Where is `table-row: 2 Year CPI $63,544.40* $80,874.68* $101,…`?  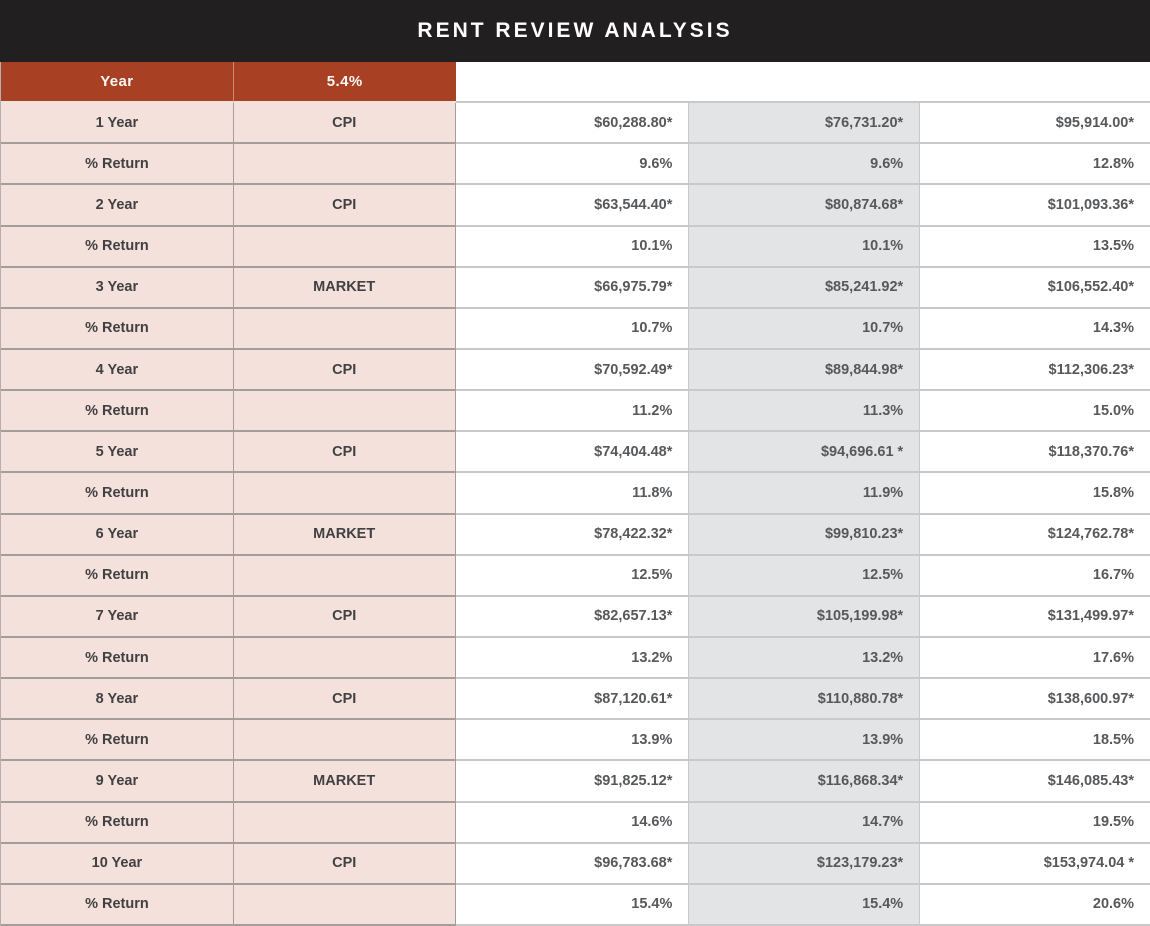 table-row: 2 Year CPI $63,544.40* $80,874.68* $101,… is located at coordinates (575, 206).